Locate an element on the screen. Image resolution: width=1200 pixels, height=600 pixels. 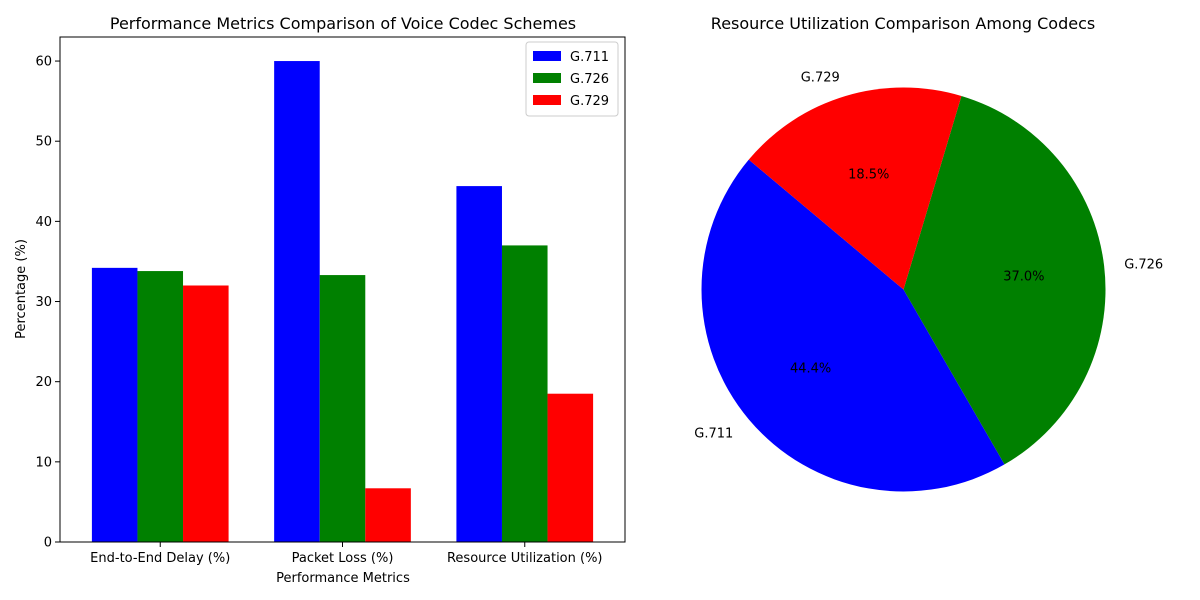
y-tick-label: 0 is located at coordinates (48, 543).